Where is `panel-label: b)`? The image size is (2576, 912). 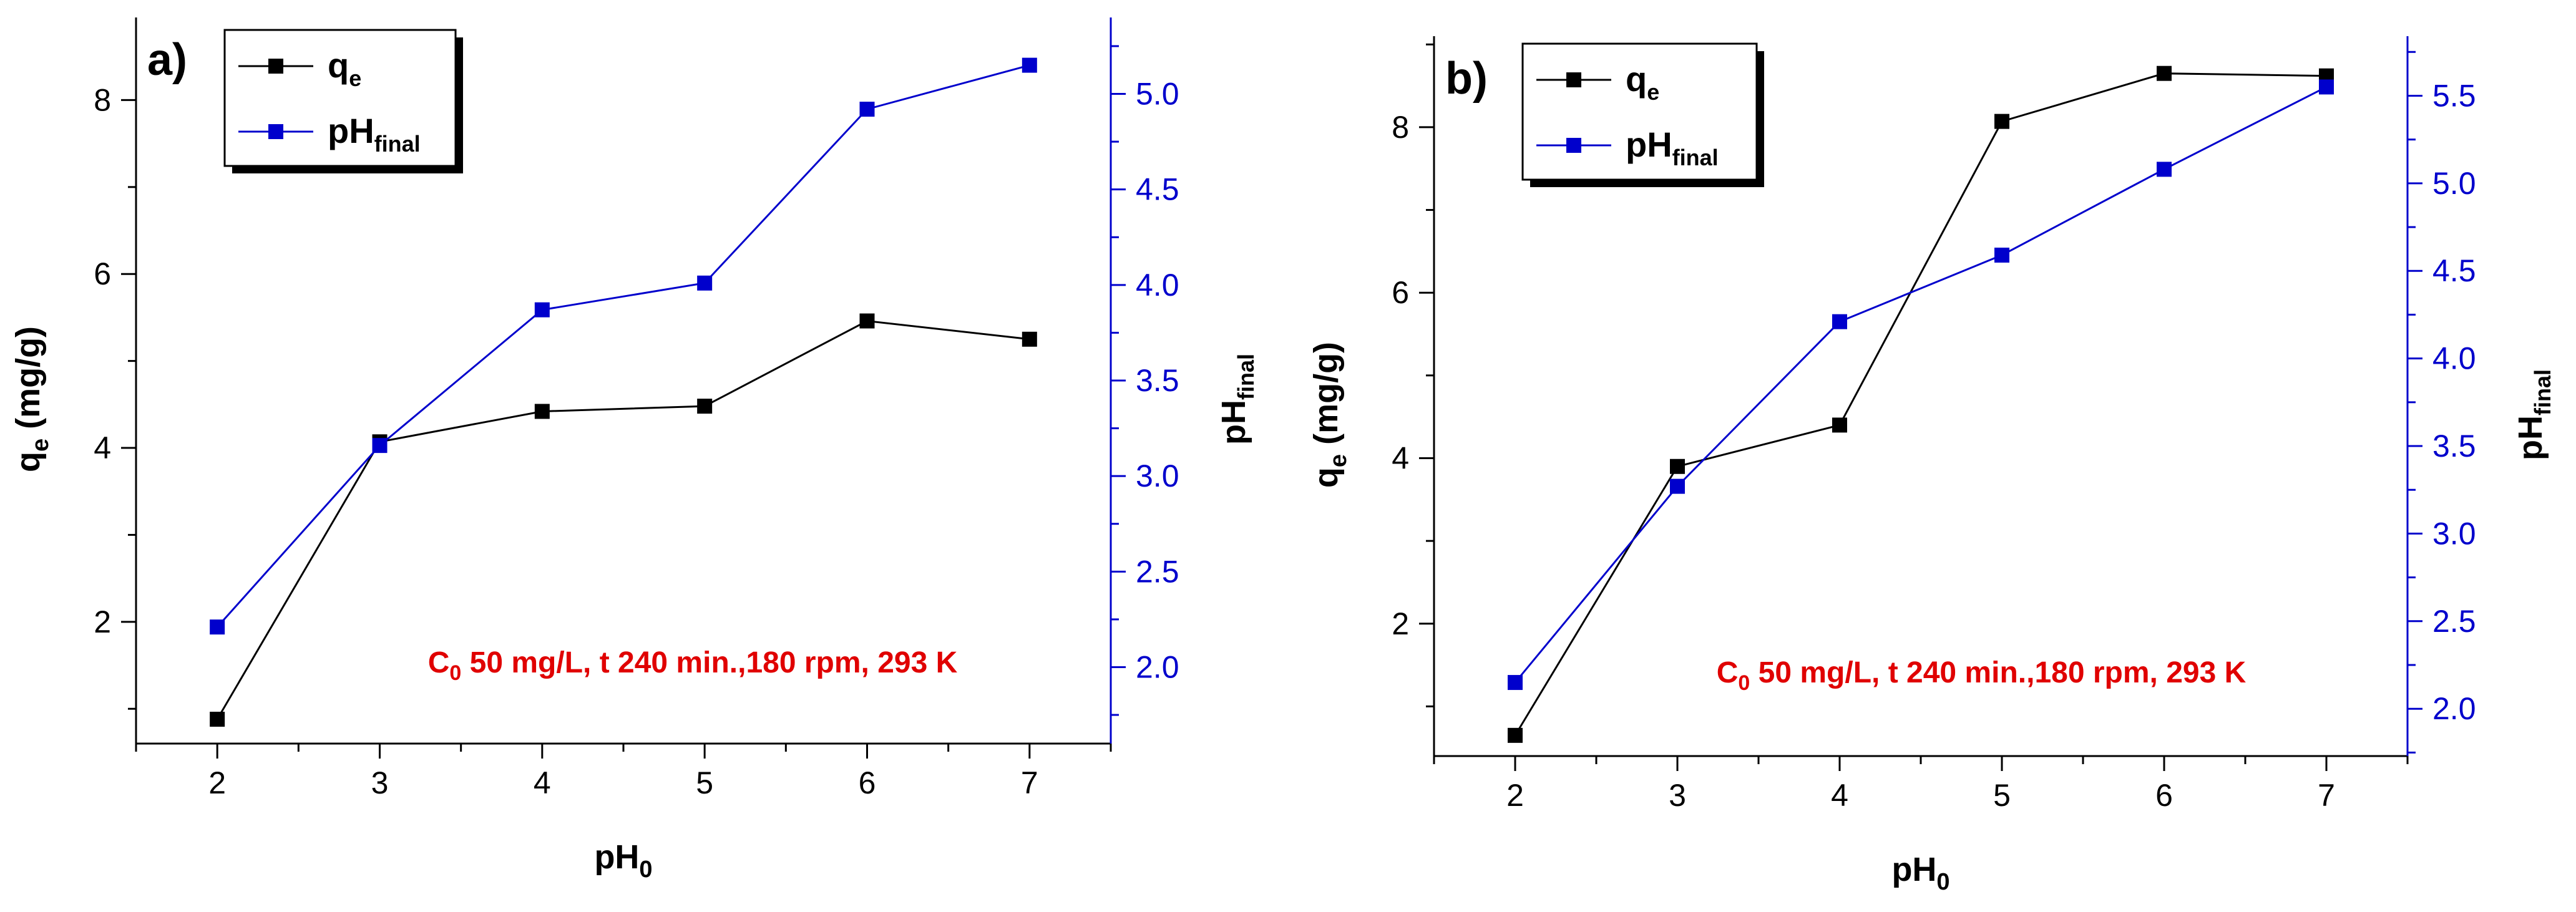
panel-label: b) is located at coordinates (1466, 79).